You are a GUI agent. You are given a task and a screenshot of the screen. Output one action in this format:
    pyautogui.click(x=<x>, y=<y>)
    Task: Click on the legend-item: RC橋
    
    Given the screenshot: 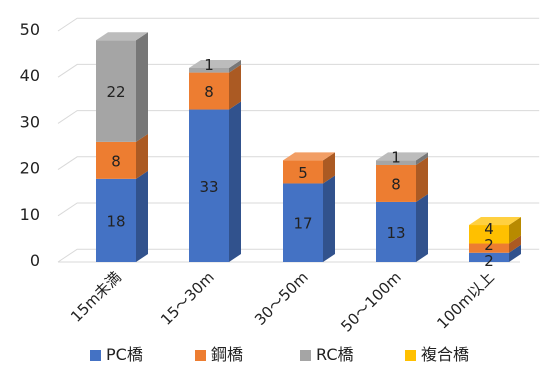 What is the action you would take?
    pyautogui.click(x=327, y=354)
    